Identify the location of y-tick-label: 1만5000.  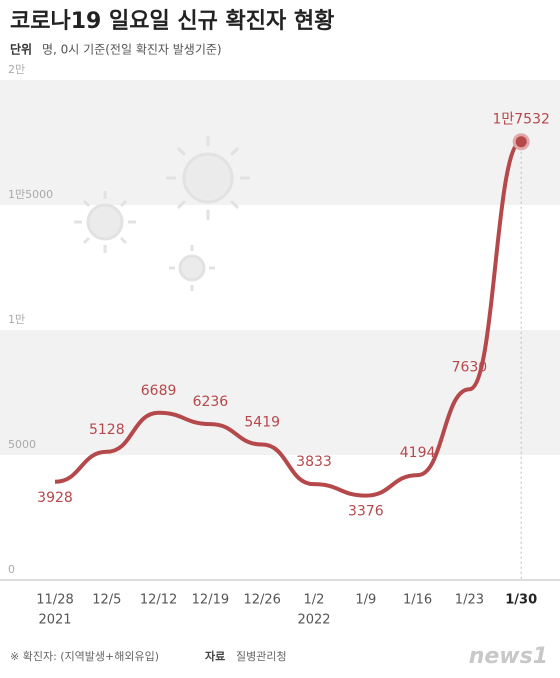
(30, 194).